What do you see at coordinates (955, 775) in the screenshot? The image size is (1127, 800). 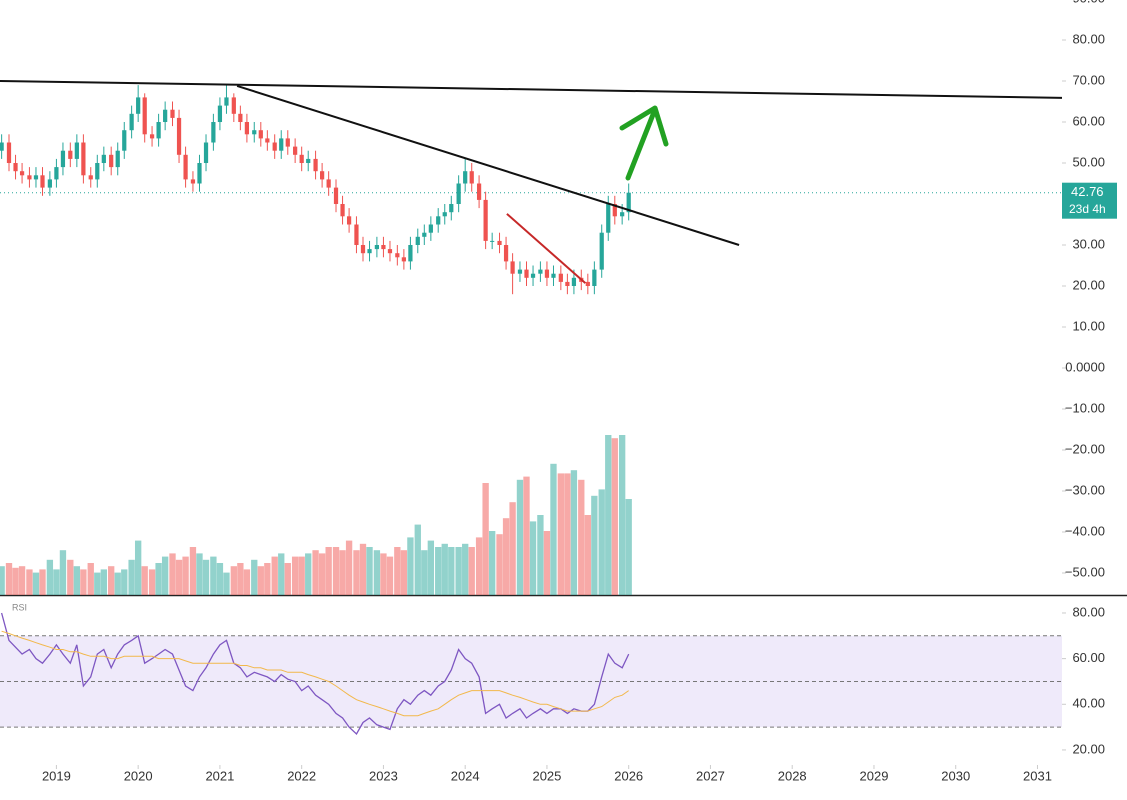 I see `x-tick-label: 2030` at bounding box center [955, 775].